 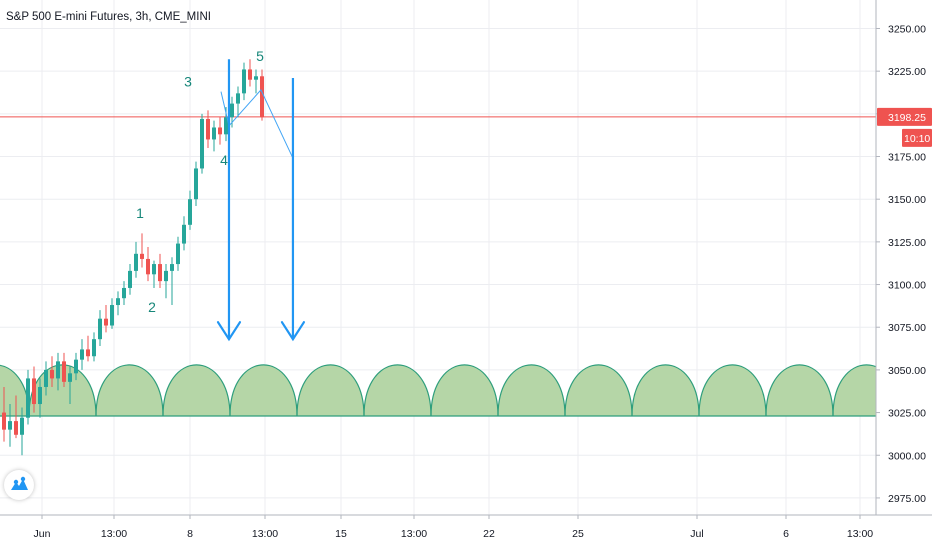 What do you see at coordinates (907, 158) in the screenshot?
I see `price-tick-label: 3175.00` at bounding box center [907, 158].